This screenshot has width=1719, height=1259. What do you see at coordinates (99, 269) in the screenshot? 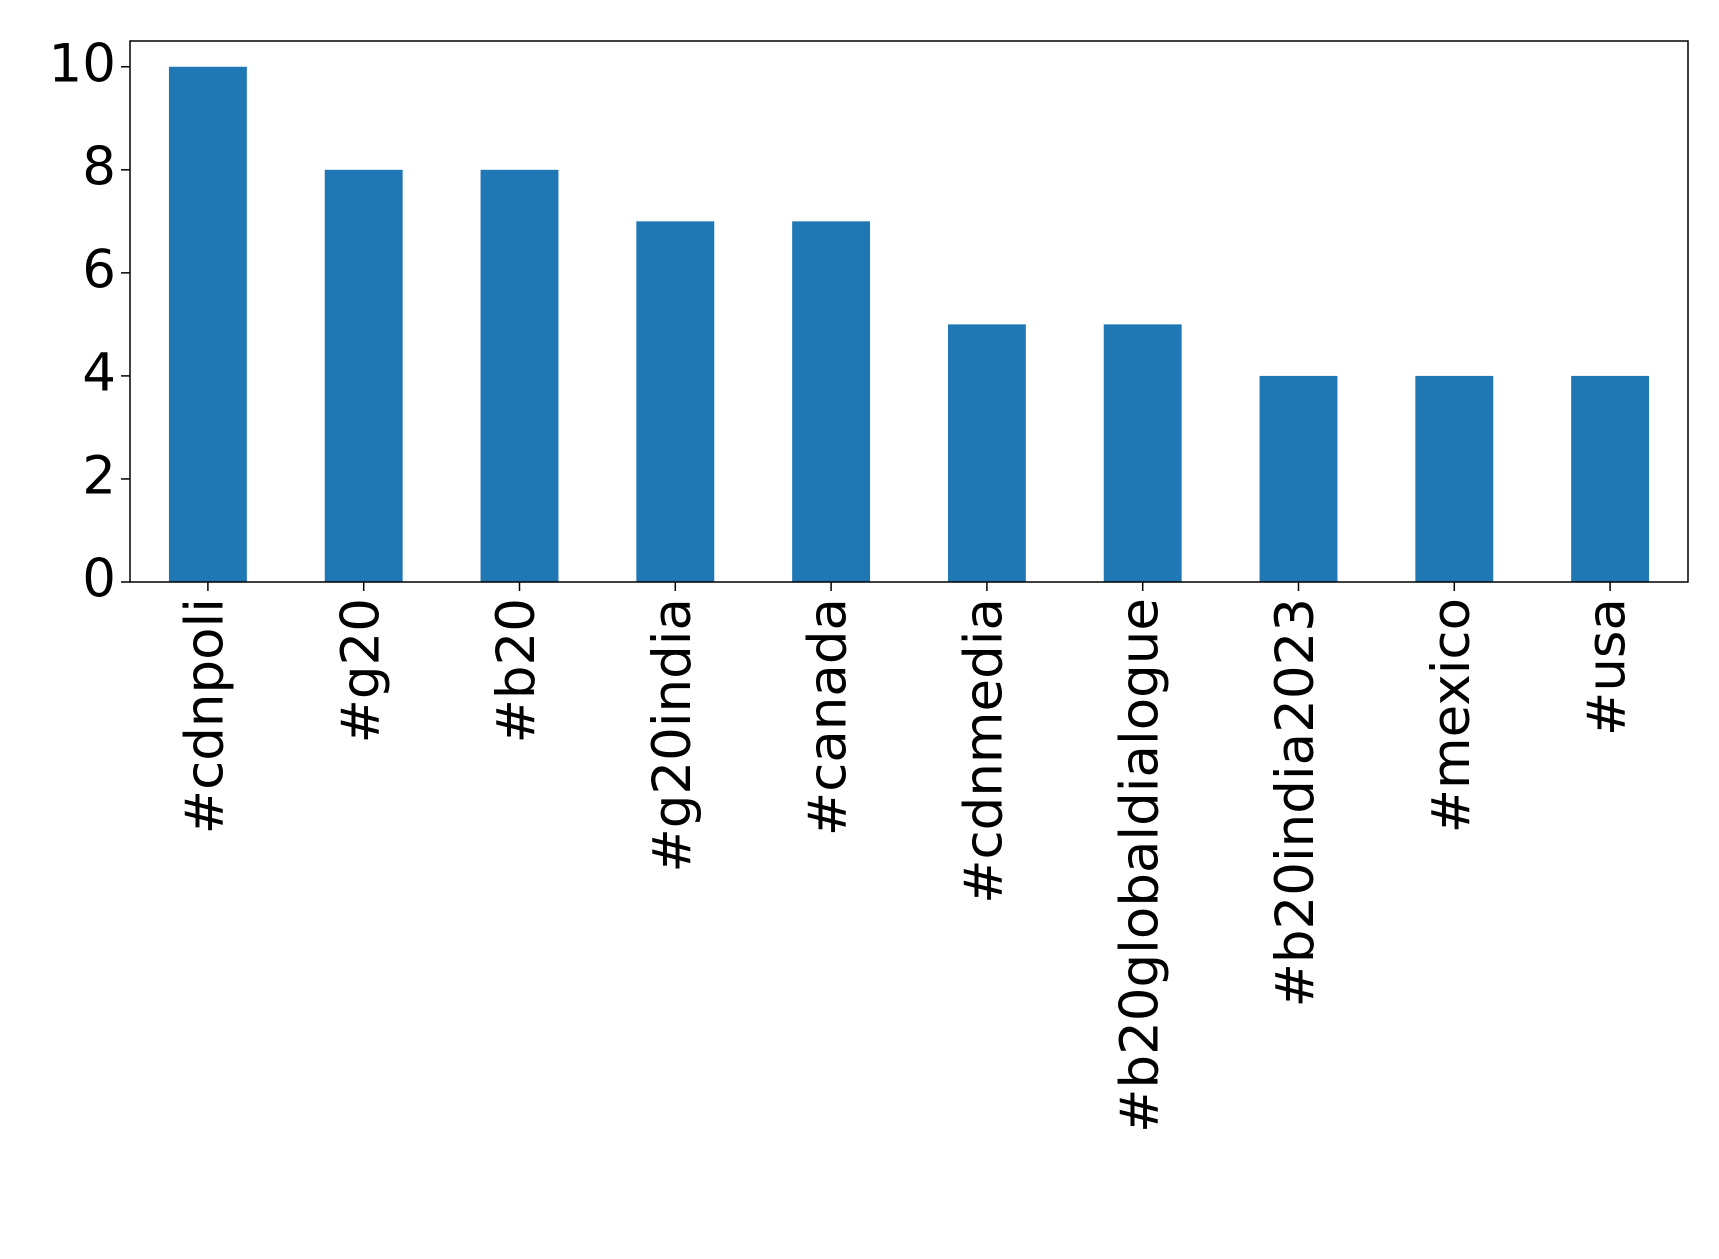
I see `y-tick-label: 6` at bounding box center [99, 269].